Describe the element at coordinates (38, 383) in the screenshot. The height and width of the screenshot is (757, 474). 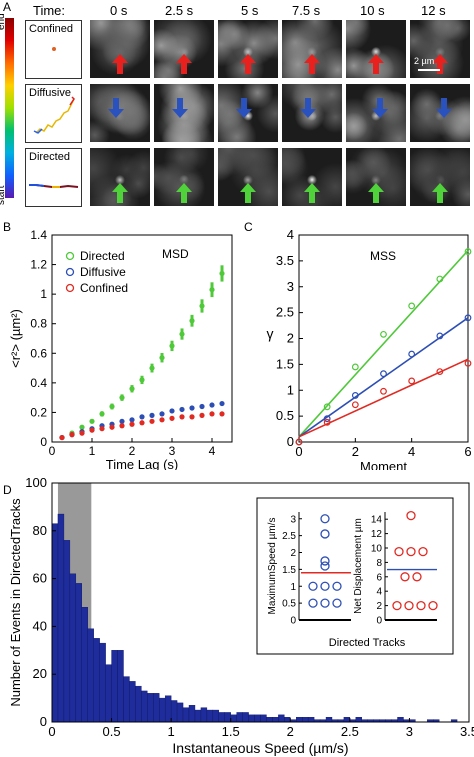
I see `y-tick-label: 0.4` at that location.